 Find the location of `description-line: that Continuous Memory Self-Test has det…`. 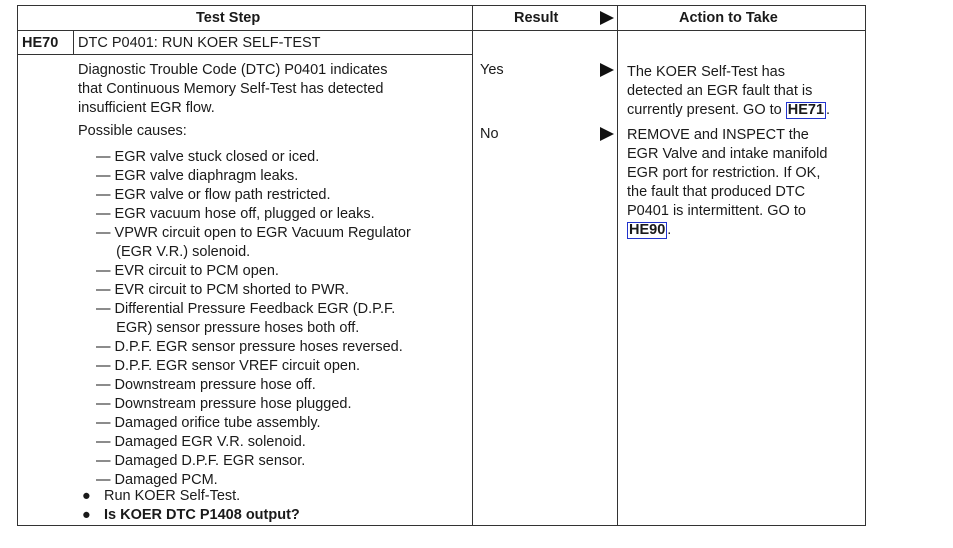

description-line: that Continuous Memory Self-Test has det… is located at coordinates (231, 89).